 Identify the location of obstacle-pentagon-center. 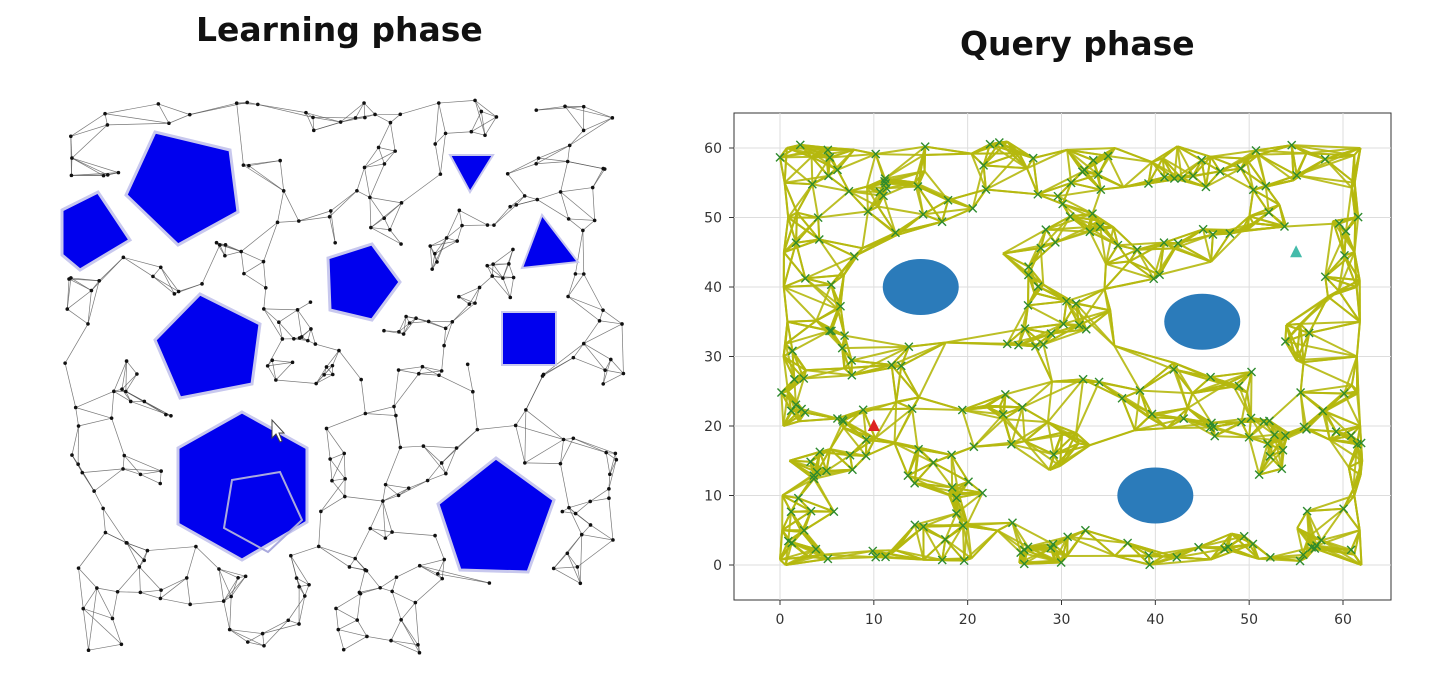
(364, 282).